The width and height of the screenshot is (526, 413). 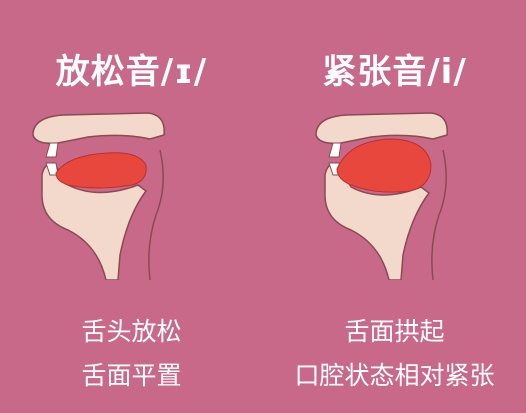 What do you see at coordinates (394, 331) in the screenshot?
I see `tense-caption-1: 舌面拱起` at bounding box center [394, 331].